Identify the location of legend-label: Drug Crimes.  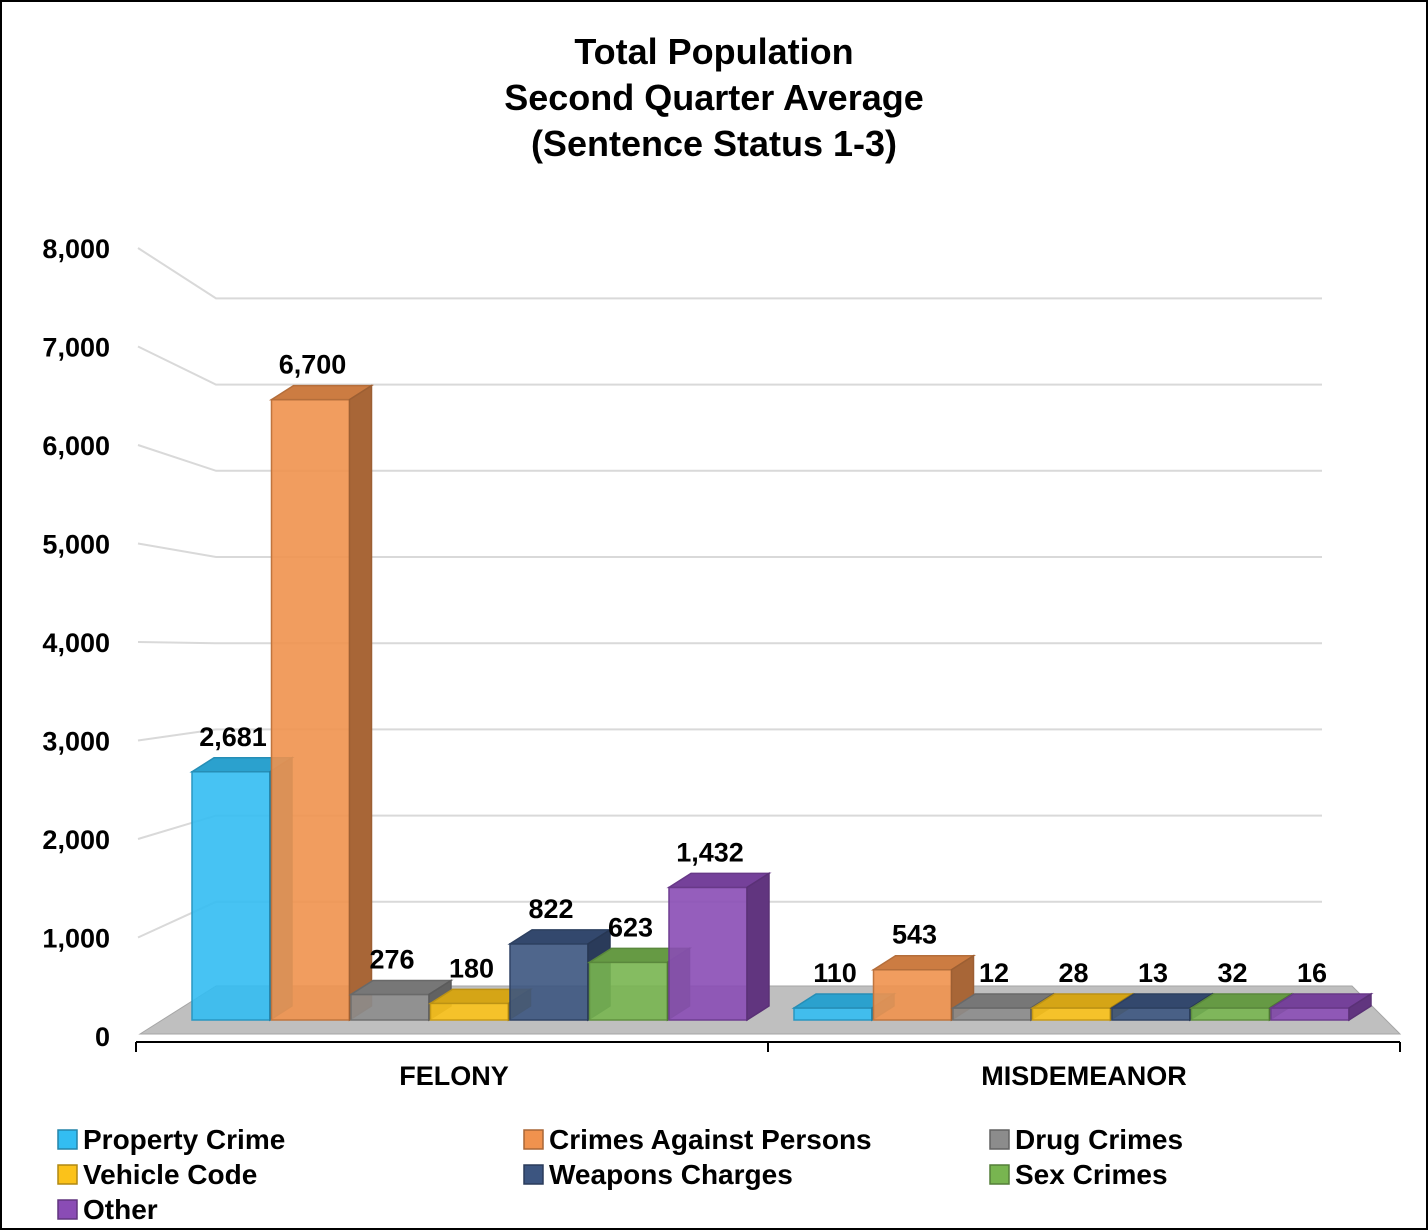
(1099, 1139).